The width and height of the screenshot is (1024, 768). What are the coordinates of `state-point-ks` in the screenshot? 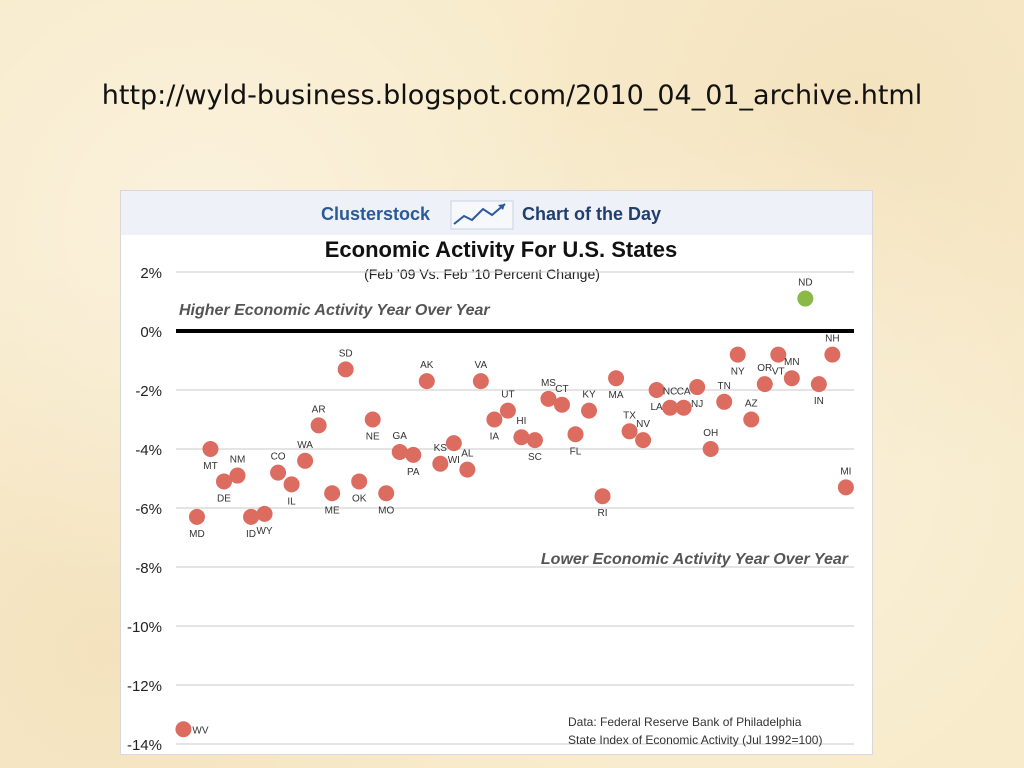 It's located at (440, 463).